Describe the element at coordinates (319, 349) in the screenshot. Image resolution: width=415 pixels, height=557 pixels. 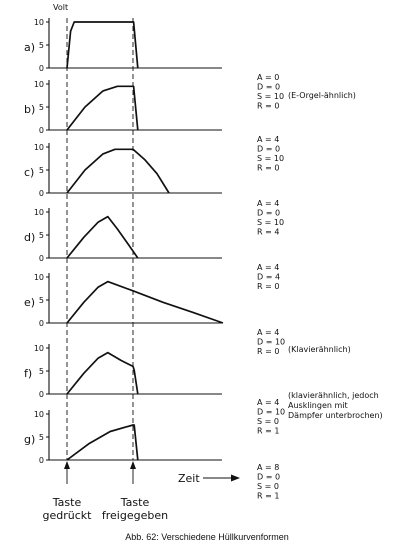
I see `note-text: (Klavierähnlich)` at that location.